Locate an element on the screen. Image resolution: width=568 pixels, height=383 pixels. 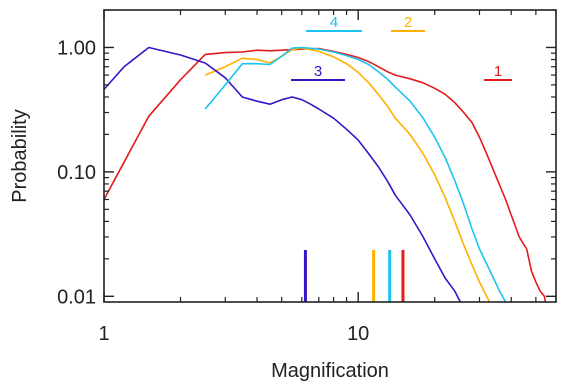
y-tick-label: 1.00 is located at coordinates (76, 48).